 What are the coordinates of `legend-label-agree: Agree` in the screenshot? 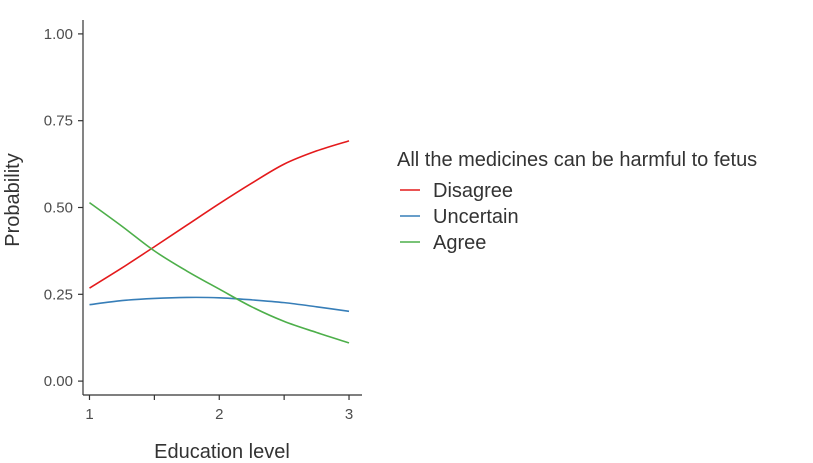 It's located at (459, 243).